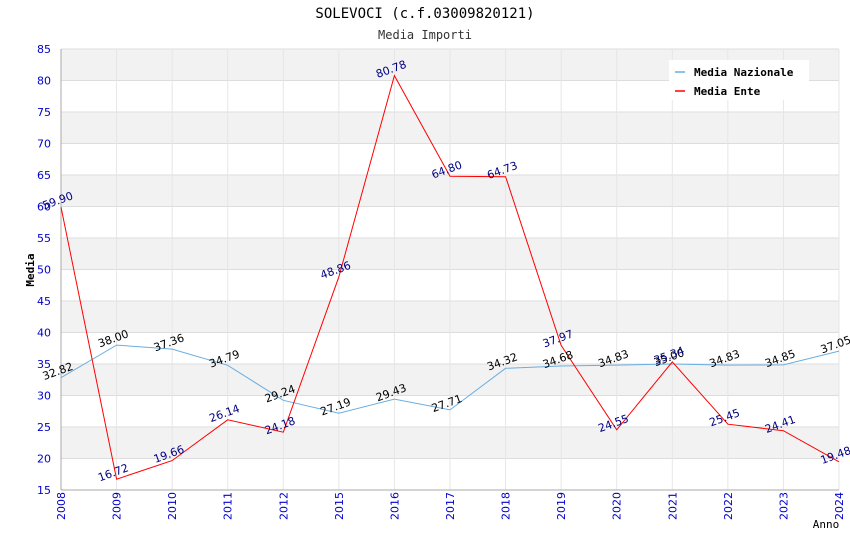 The width and height of the screenshot is (850, 550). What do you see at coordinates (744, 72) in the screenshot?
I see `legend-label: Media Nazionale` at bounding box center [744, 72].